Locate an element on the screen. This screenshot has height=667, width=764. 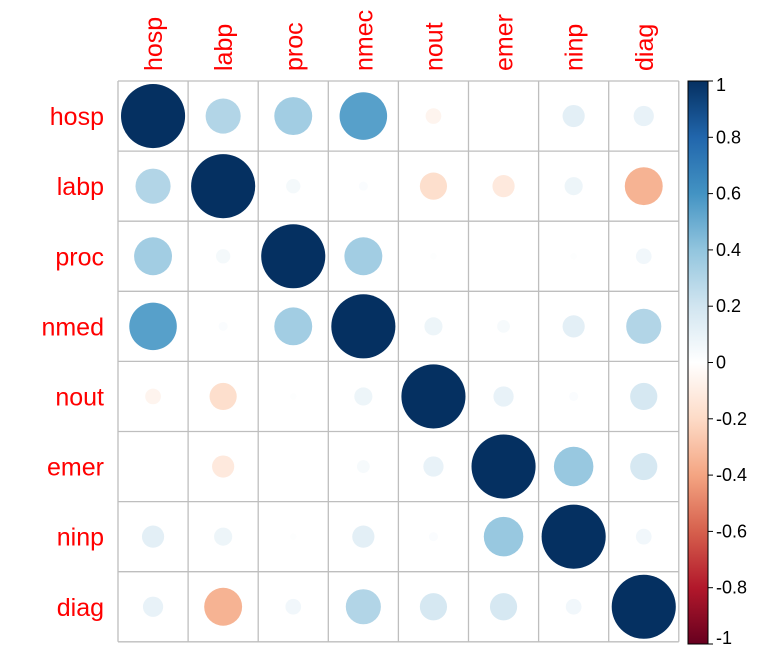
colorbar-tick-label: -0.6 is located at coordinates (731, 531).